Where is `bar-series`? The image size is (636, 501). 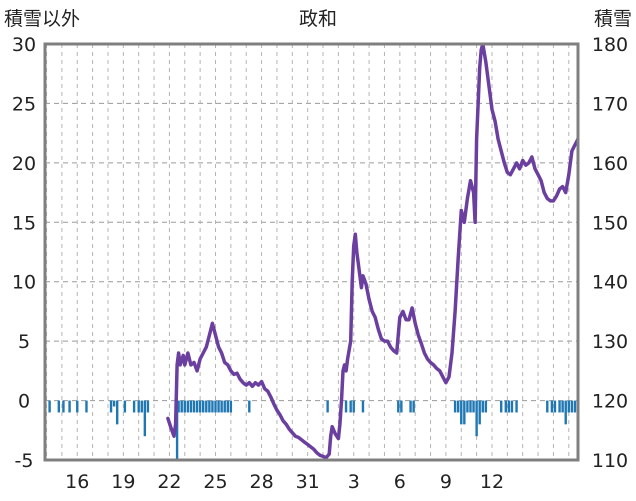 bar-series is located at coordinates (313, 430).